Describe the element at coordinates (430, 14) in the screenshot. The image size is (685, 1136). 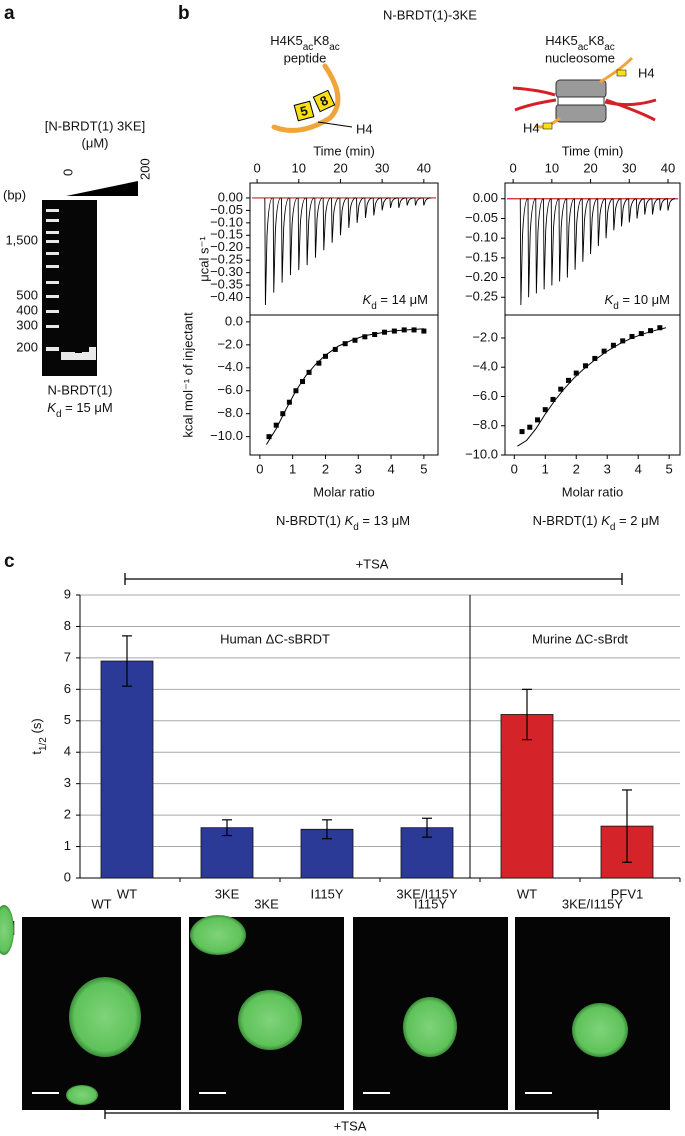
I see `panel-title: N-BRDT(1)-3KE` at that location.